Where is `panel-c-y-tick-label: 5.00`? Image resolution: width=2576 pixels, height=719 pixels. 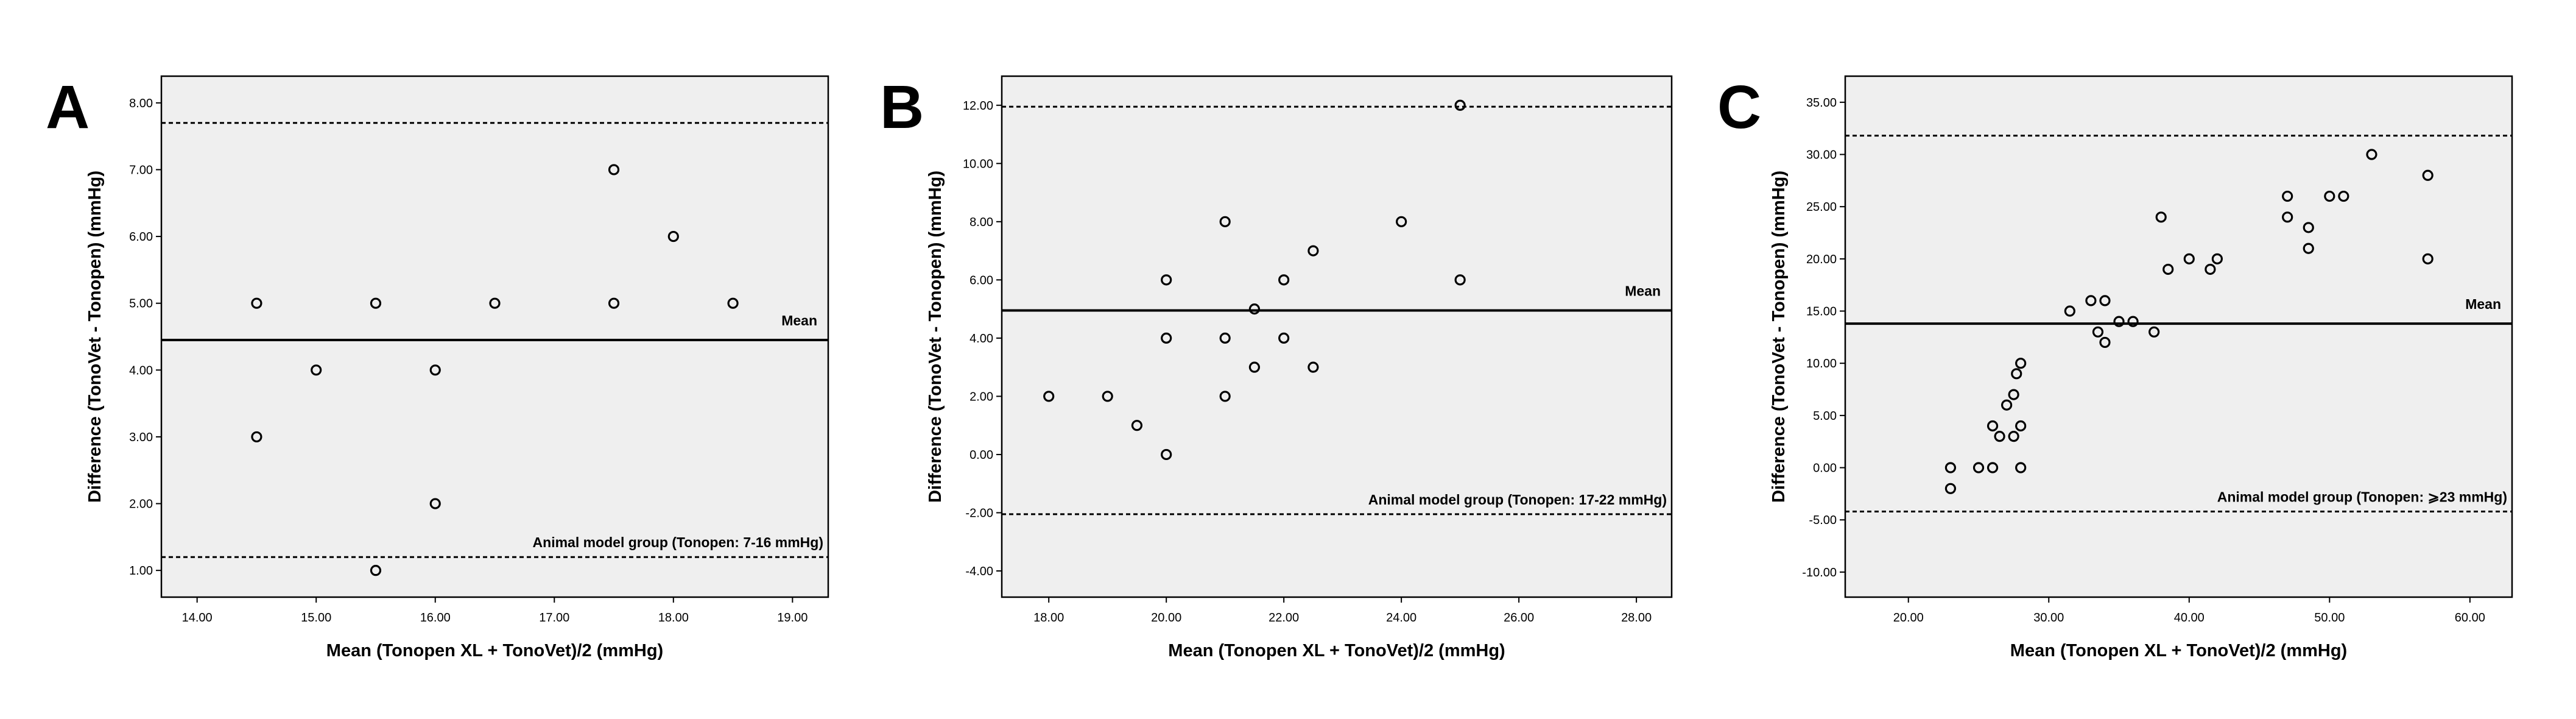
panel-c-y-tick-label: 5.00 is located at coordinates (1825, 416).